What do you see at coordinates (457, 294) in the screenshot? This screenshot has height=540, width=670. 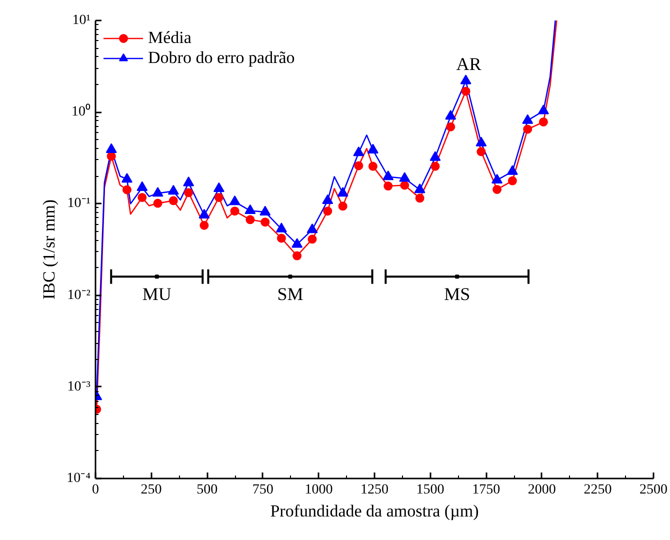 I see `annotation: MS` at bounding box center [457, 294].